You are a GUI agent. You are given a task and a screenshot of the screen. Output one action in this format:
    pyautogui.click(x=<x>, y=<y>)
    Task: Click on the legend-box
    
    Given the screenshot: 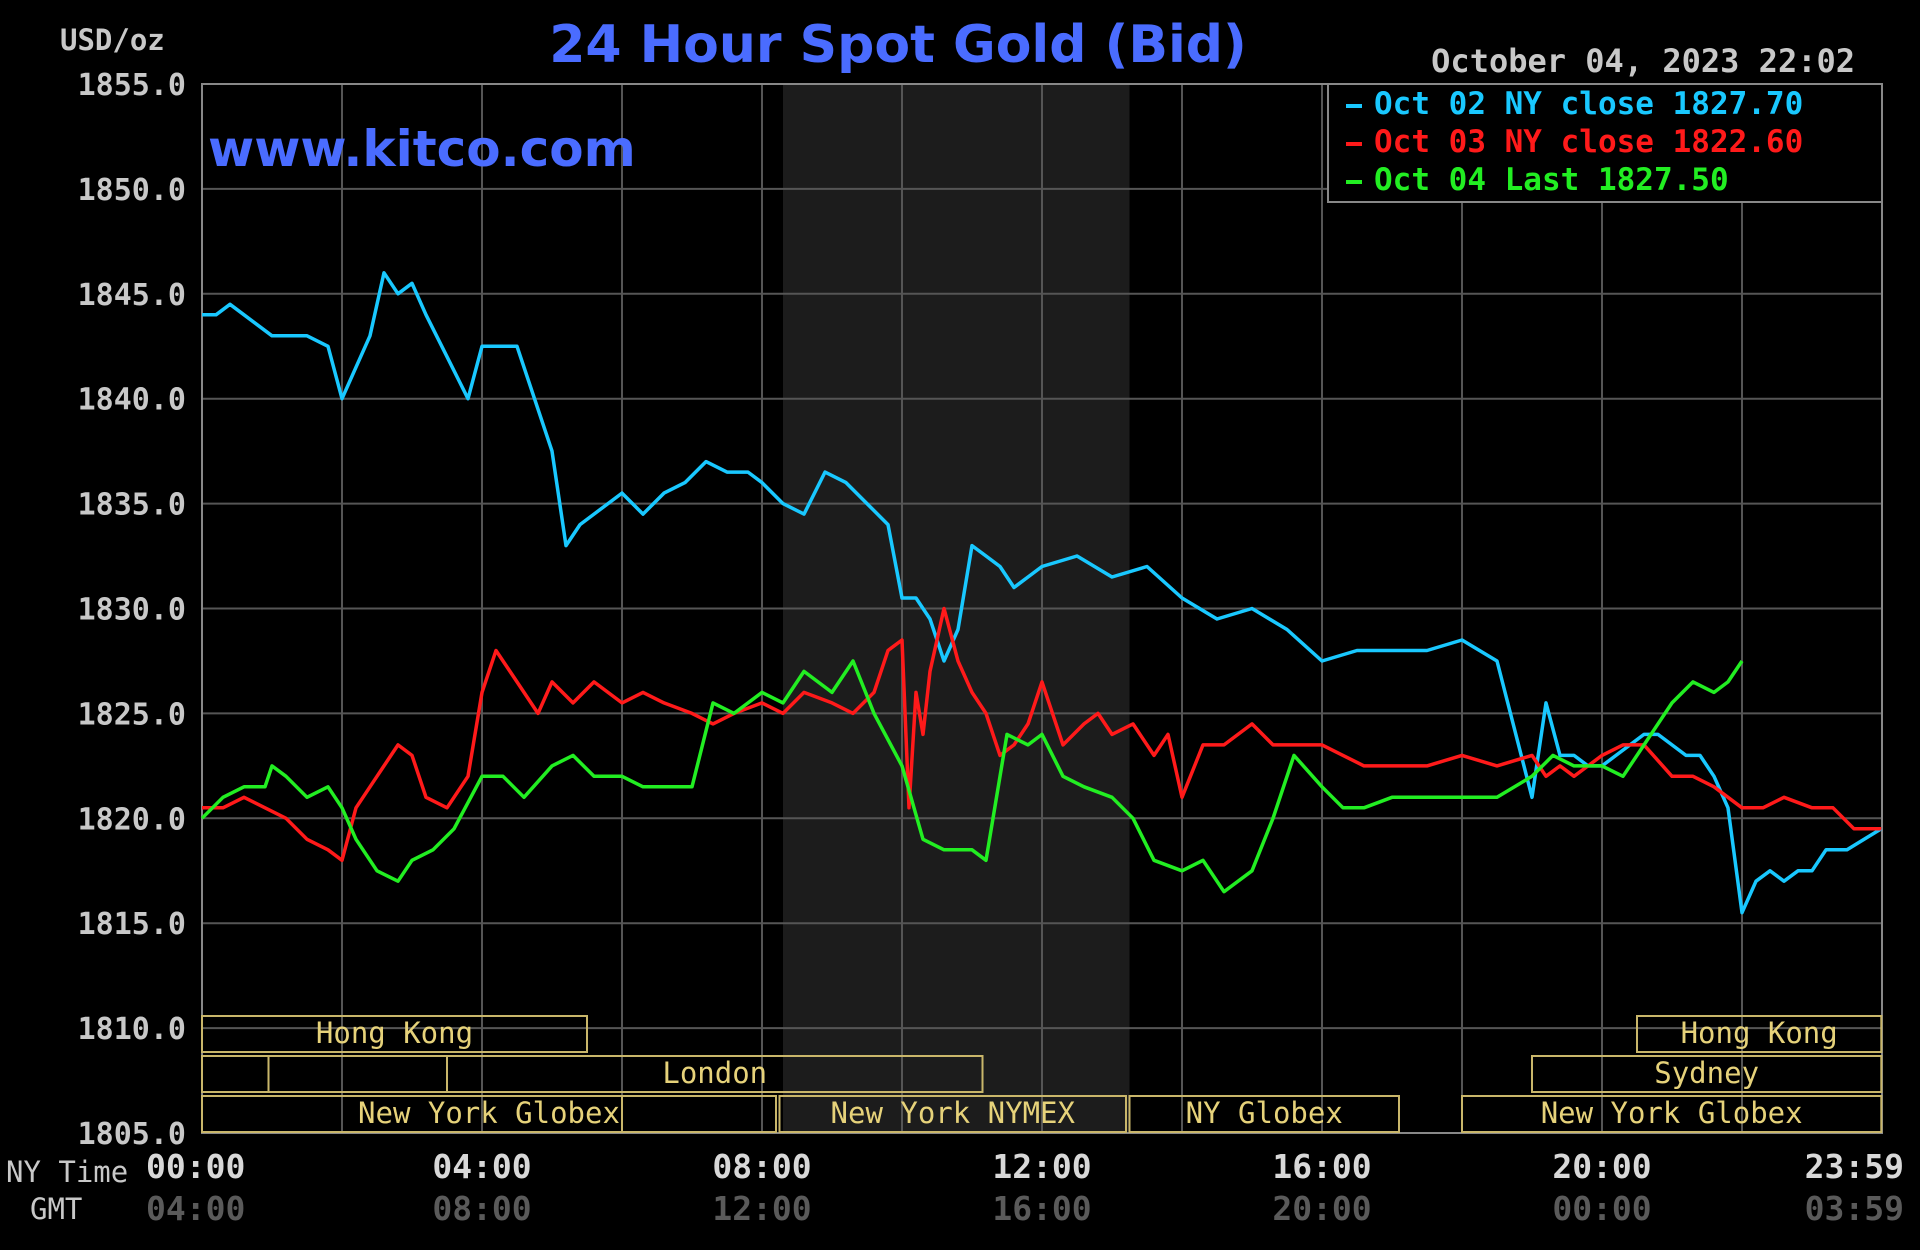 What is the action you would take?
    pyautogui.click(x=1605, y=143)
    